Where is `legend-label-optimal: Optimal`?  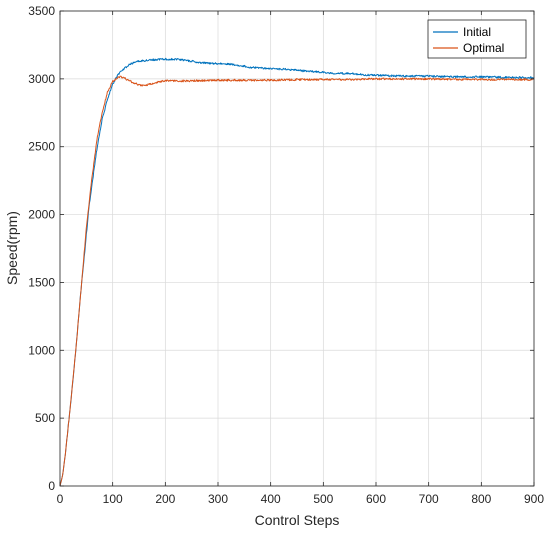
legend-label-optimal: Optimal is located at coordinates (483, 48).